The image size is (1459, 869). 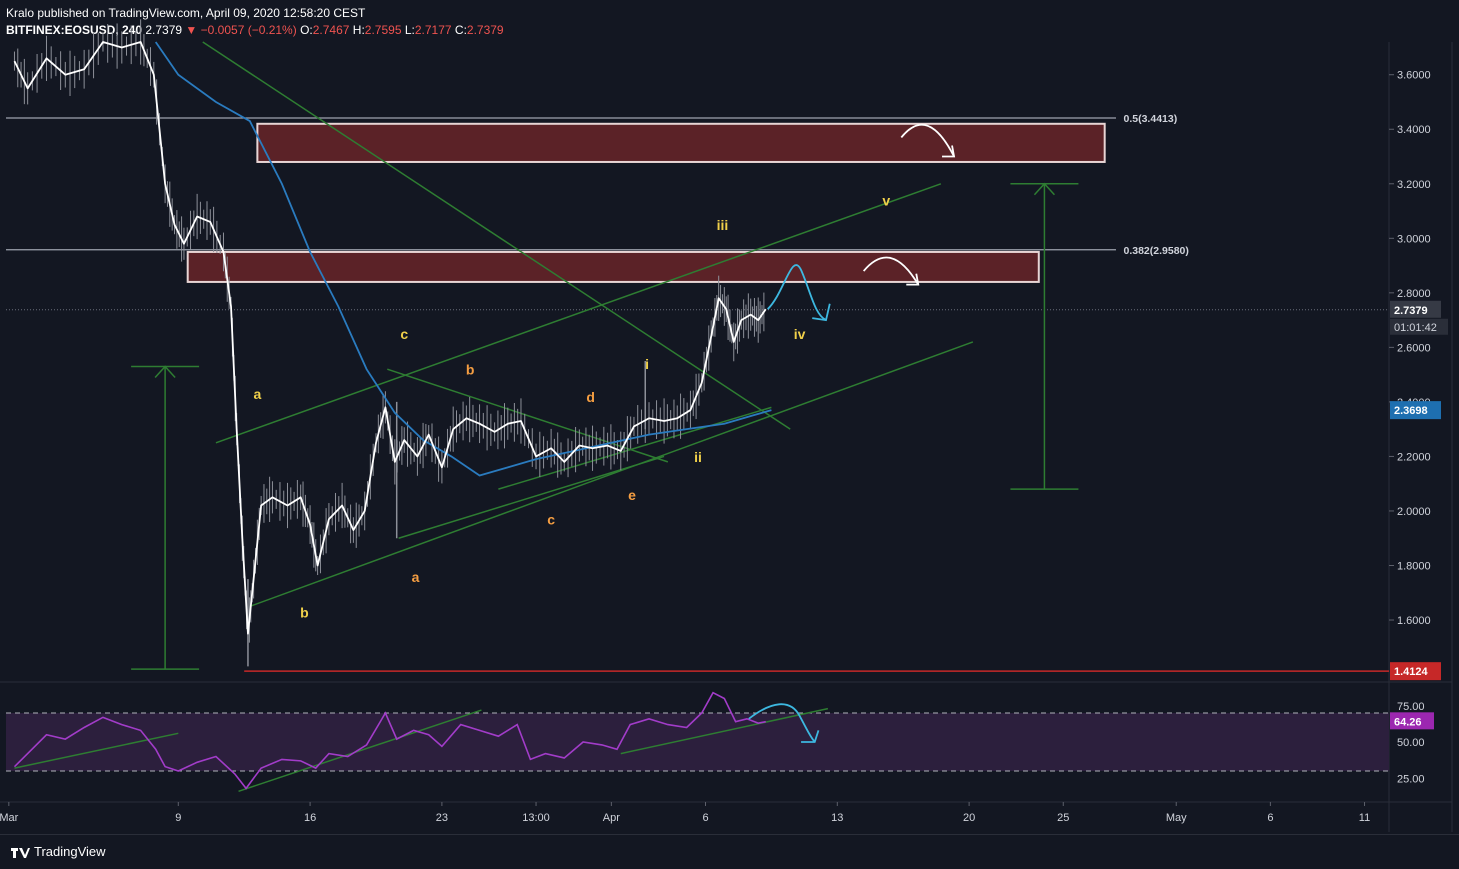 What do you see at coordinates (1414, 621) in the screenshot?
I see `price-tick-label: 1.6000` at bounding box center [1414, 621].